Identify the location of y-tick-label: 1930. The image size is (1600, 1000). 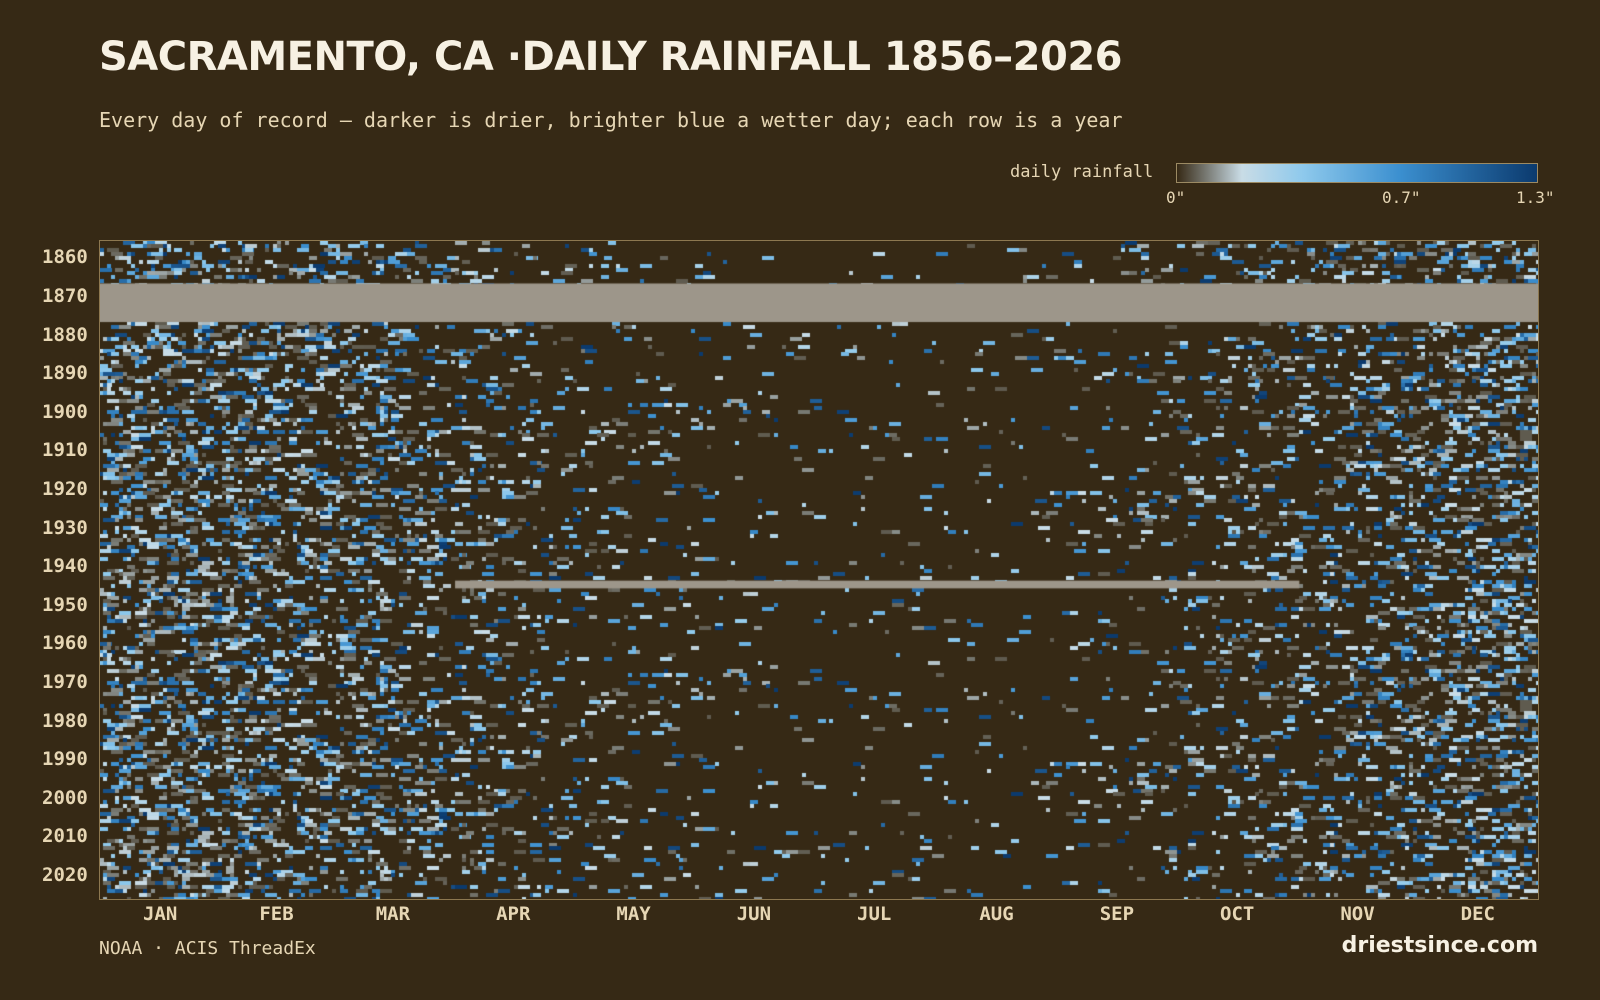
(65, 527).